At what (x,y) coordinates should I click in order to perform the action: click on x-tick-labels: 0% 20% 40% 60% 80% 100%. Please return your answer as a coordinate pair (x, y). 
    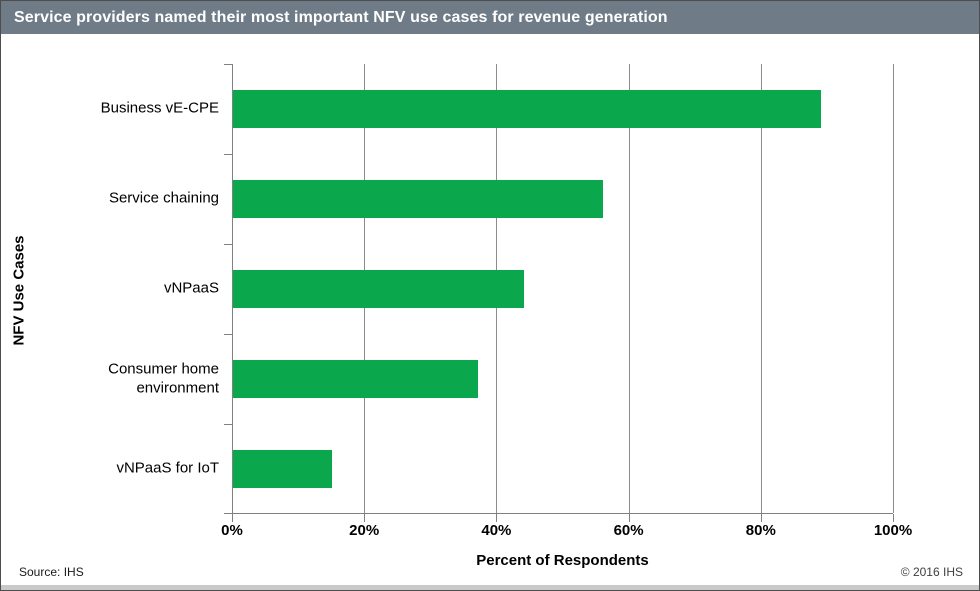
    Looking at the image, I should click on (566, 532).